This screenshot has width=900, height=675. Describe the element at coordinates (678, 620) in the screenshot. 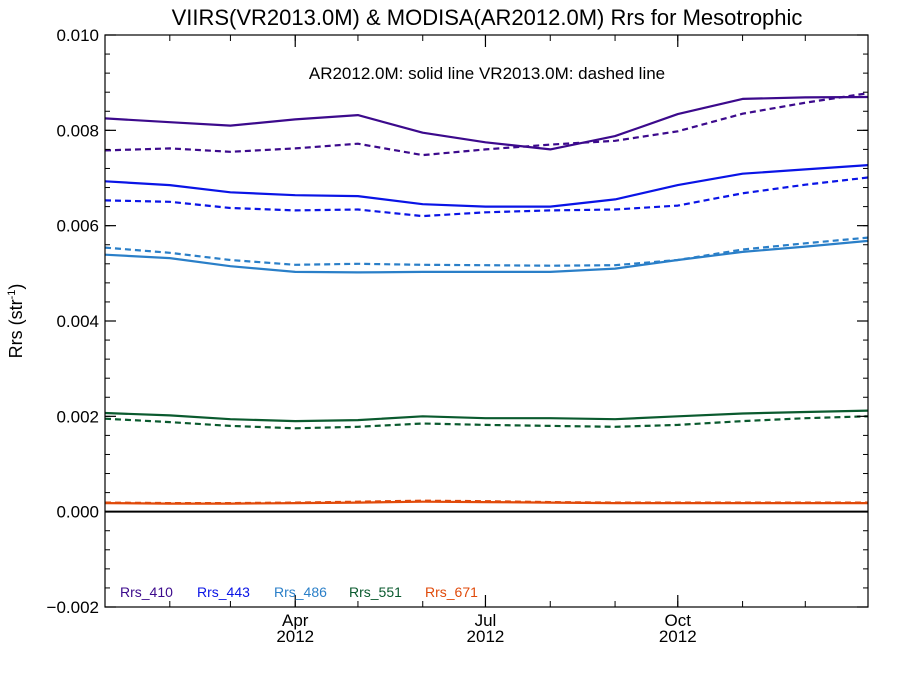

I see `x-tick-label-2: Oct` at that location.